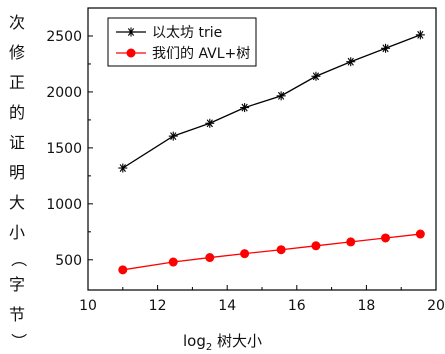 The height and width of the screenshot is (354, 445). Describe the element at coordinates (16, 142) in the screenshot. I see `y-axis-label-char: 证` at that location.